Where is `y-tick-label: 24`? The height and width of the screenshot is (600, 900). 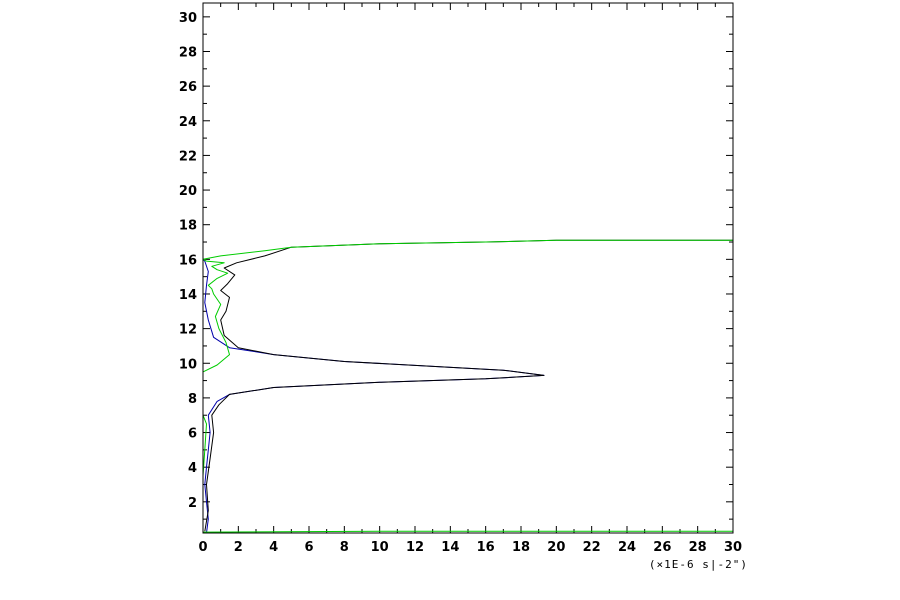
y-tick-label: 24 is located at coordinates (188, 122).